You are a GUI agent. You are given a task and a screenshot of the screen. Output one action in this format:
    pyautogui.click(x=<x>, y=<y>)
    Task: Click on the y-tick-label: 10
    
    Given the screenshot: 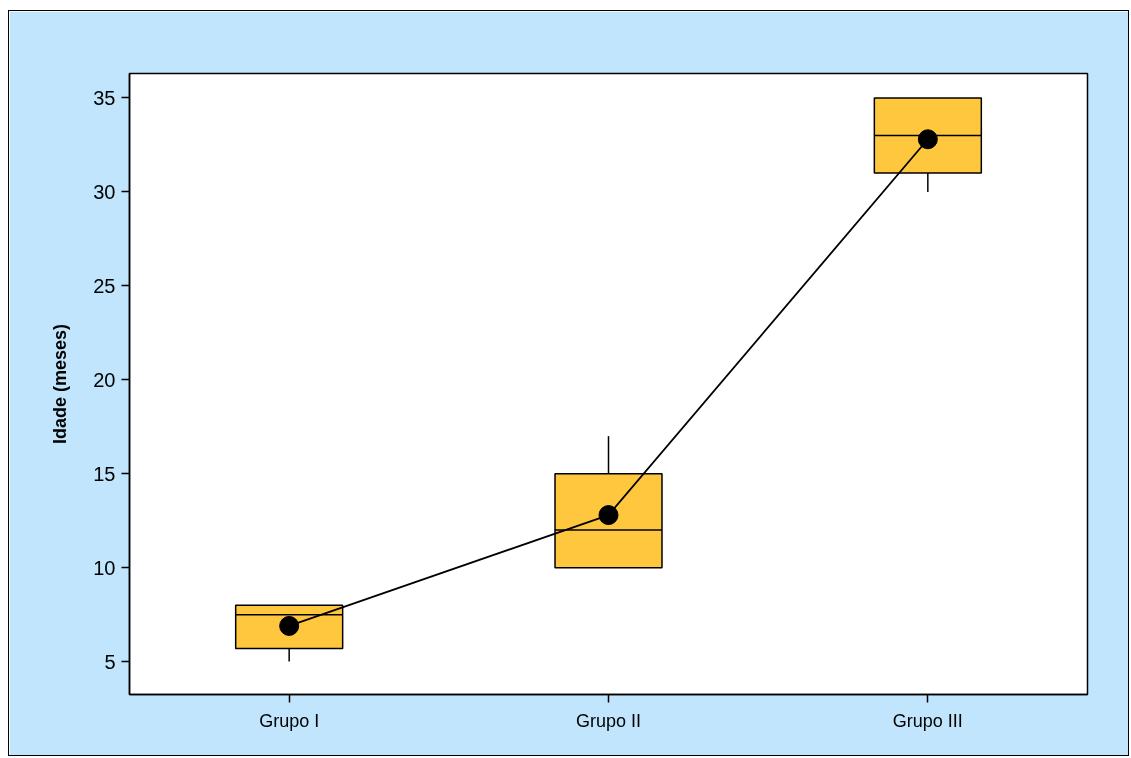 What is the action you would take?
    pyautogui.click(x=104, y=567)
    